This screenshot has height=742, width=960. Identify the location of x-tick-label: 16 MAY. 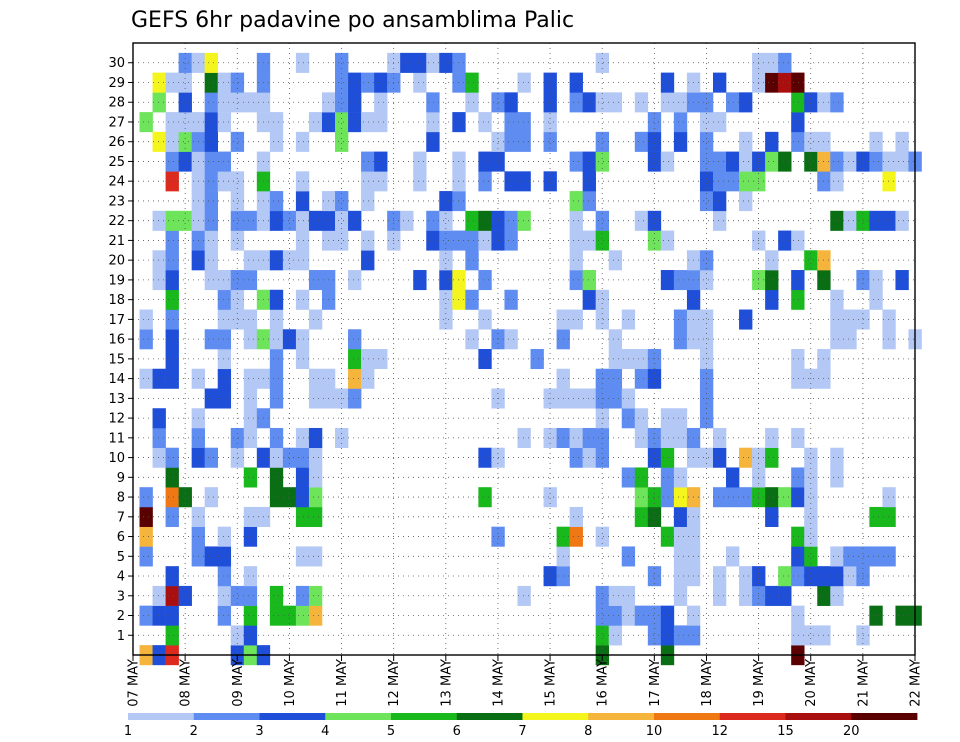
(603, 683).